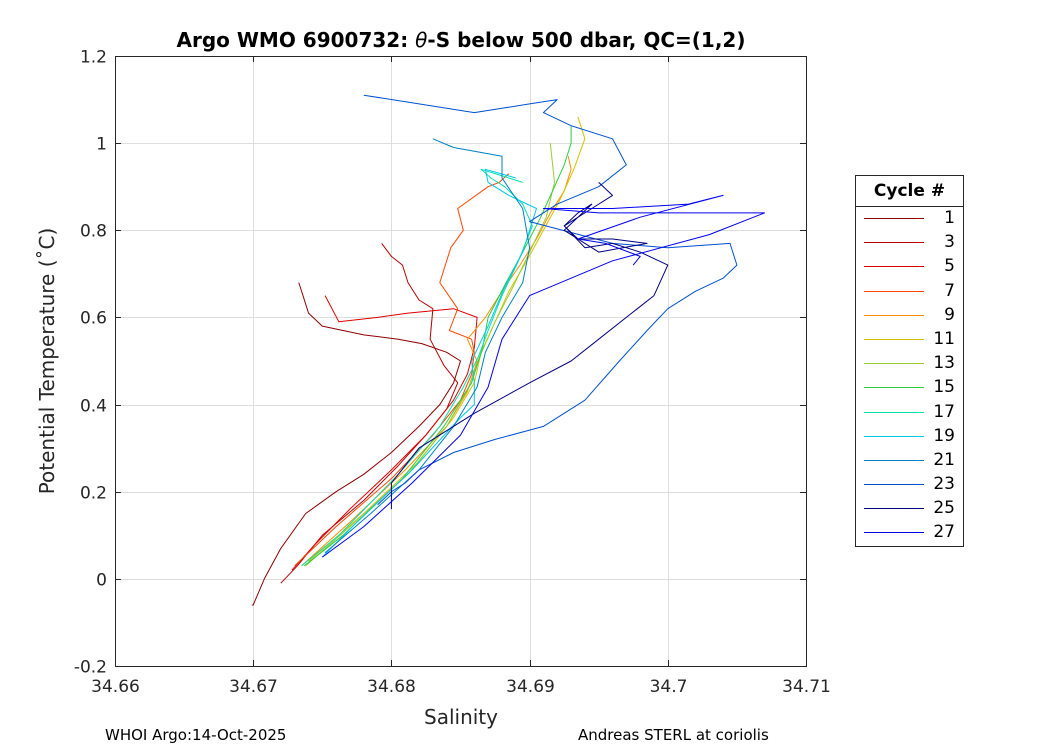  I want to click on legend-entry: 15, so click(909, 388).